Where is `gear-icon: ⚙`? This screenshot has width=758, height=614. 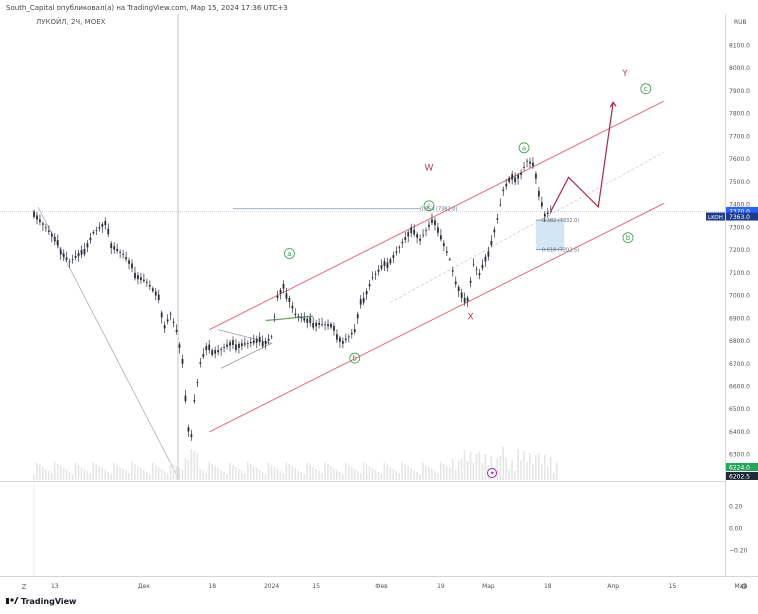
gear-icon: ⚙ is located at coordinates (743, 586).